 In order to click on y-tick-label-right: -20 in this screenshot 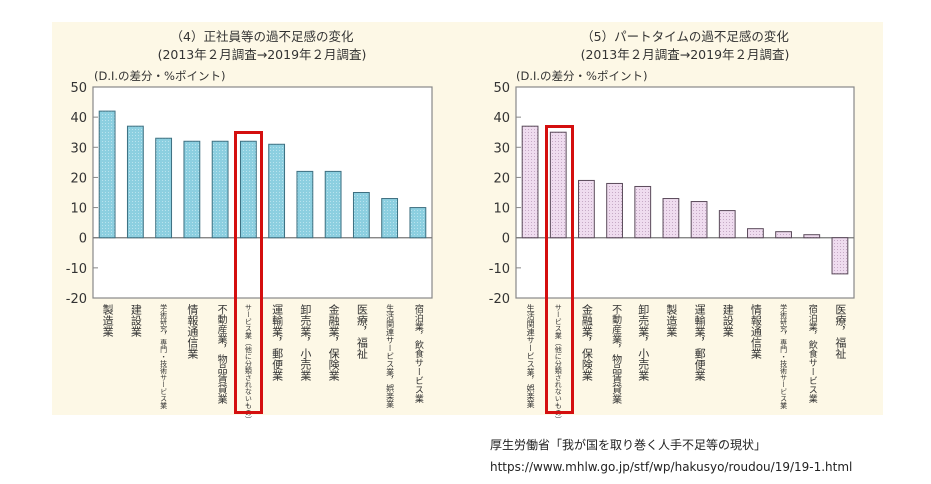, I will do `click(499, 299)`.